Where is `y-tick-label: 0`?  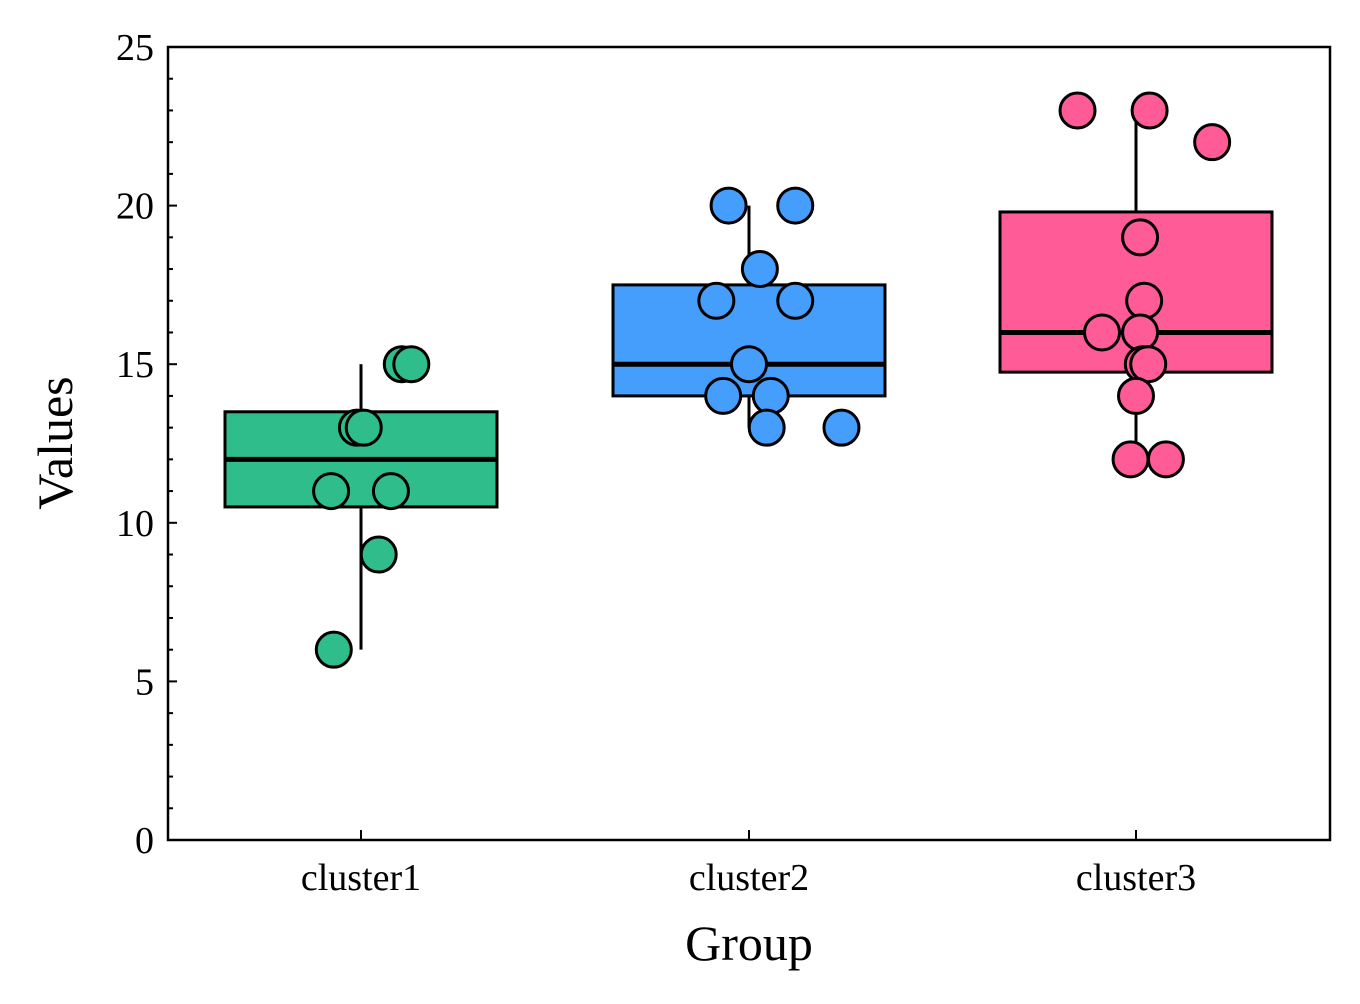 y-tick-label: 0 is located at coordinates (144, 841).